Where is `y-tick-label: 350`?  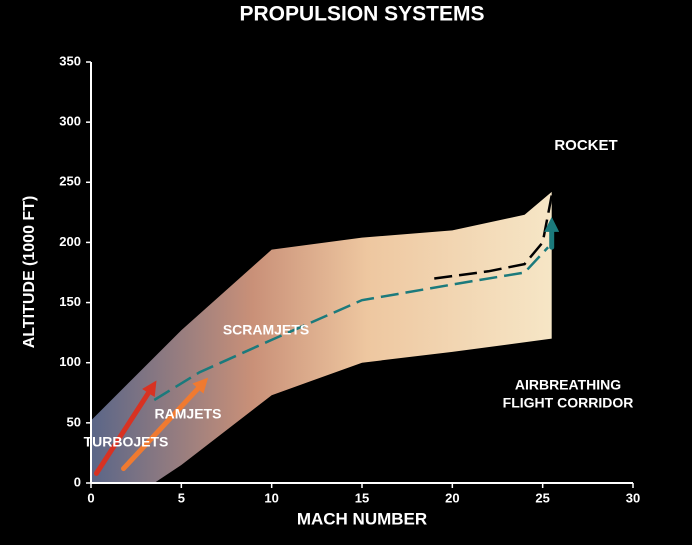 y-tick-label: 350 is located at coordinates (70, 60).